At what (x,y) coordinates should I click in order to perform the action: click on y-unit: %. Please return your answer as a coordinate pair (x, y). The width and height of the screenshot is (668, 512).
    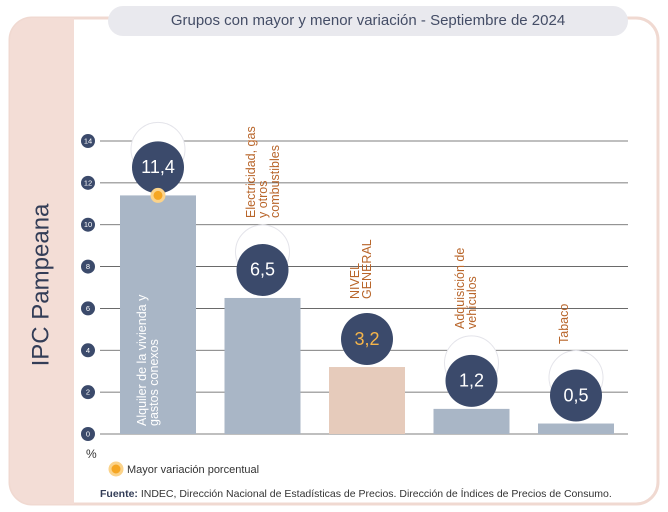
    Looking at the image, I should click on (91, 454).